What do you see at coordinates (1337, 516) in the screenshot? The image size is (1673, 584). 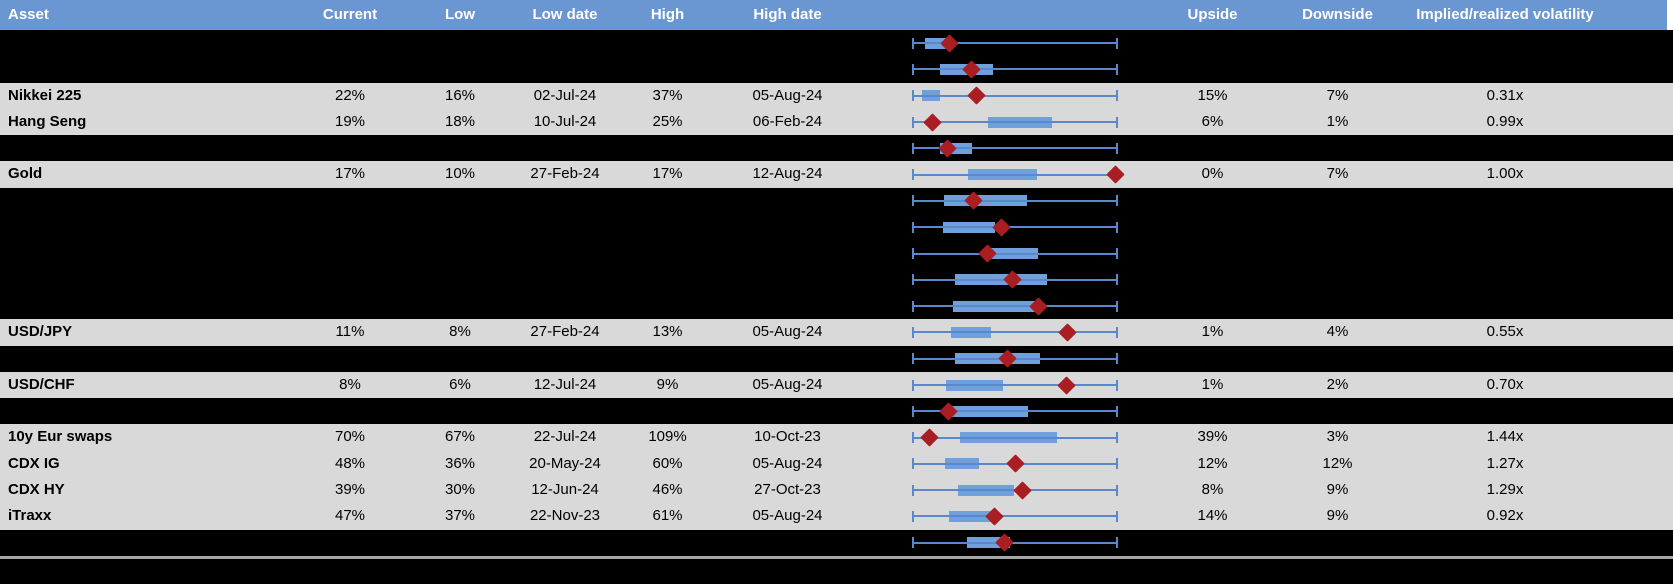 I see `cell-downside: 9%` at bounding box center [1337, 516].